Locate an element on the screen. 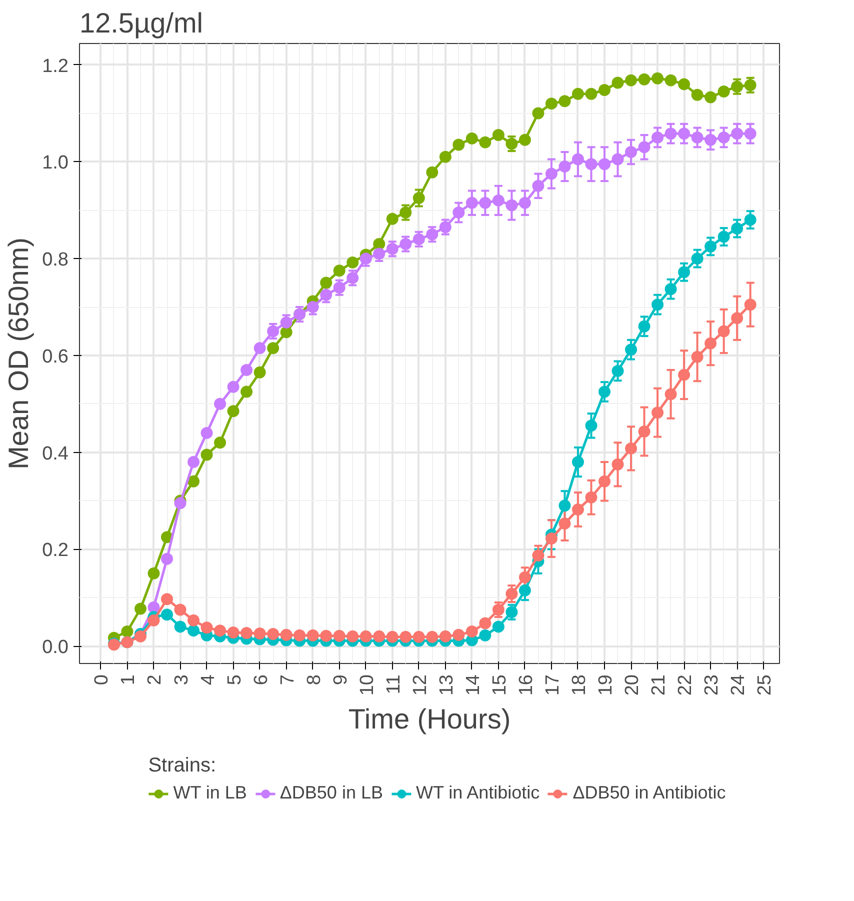 This screenshot has width=854, height=901. y-tick-label: 1.2 is located at coordinates (55, 66).